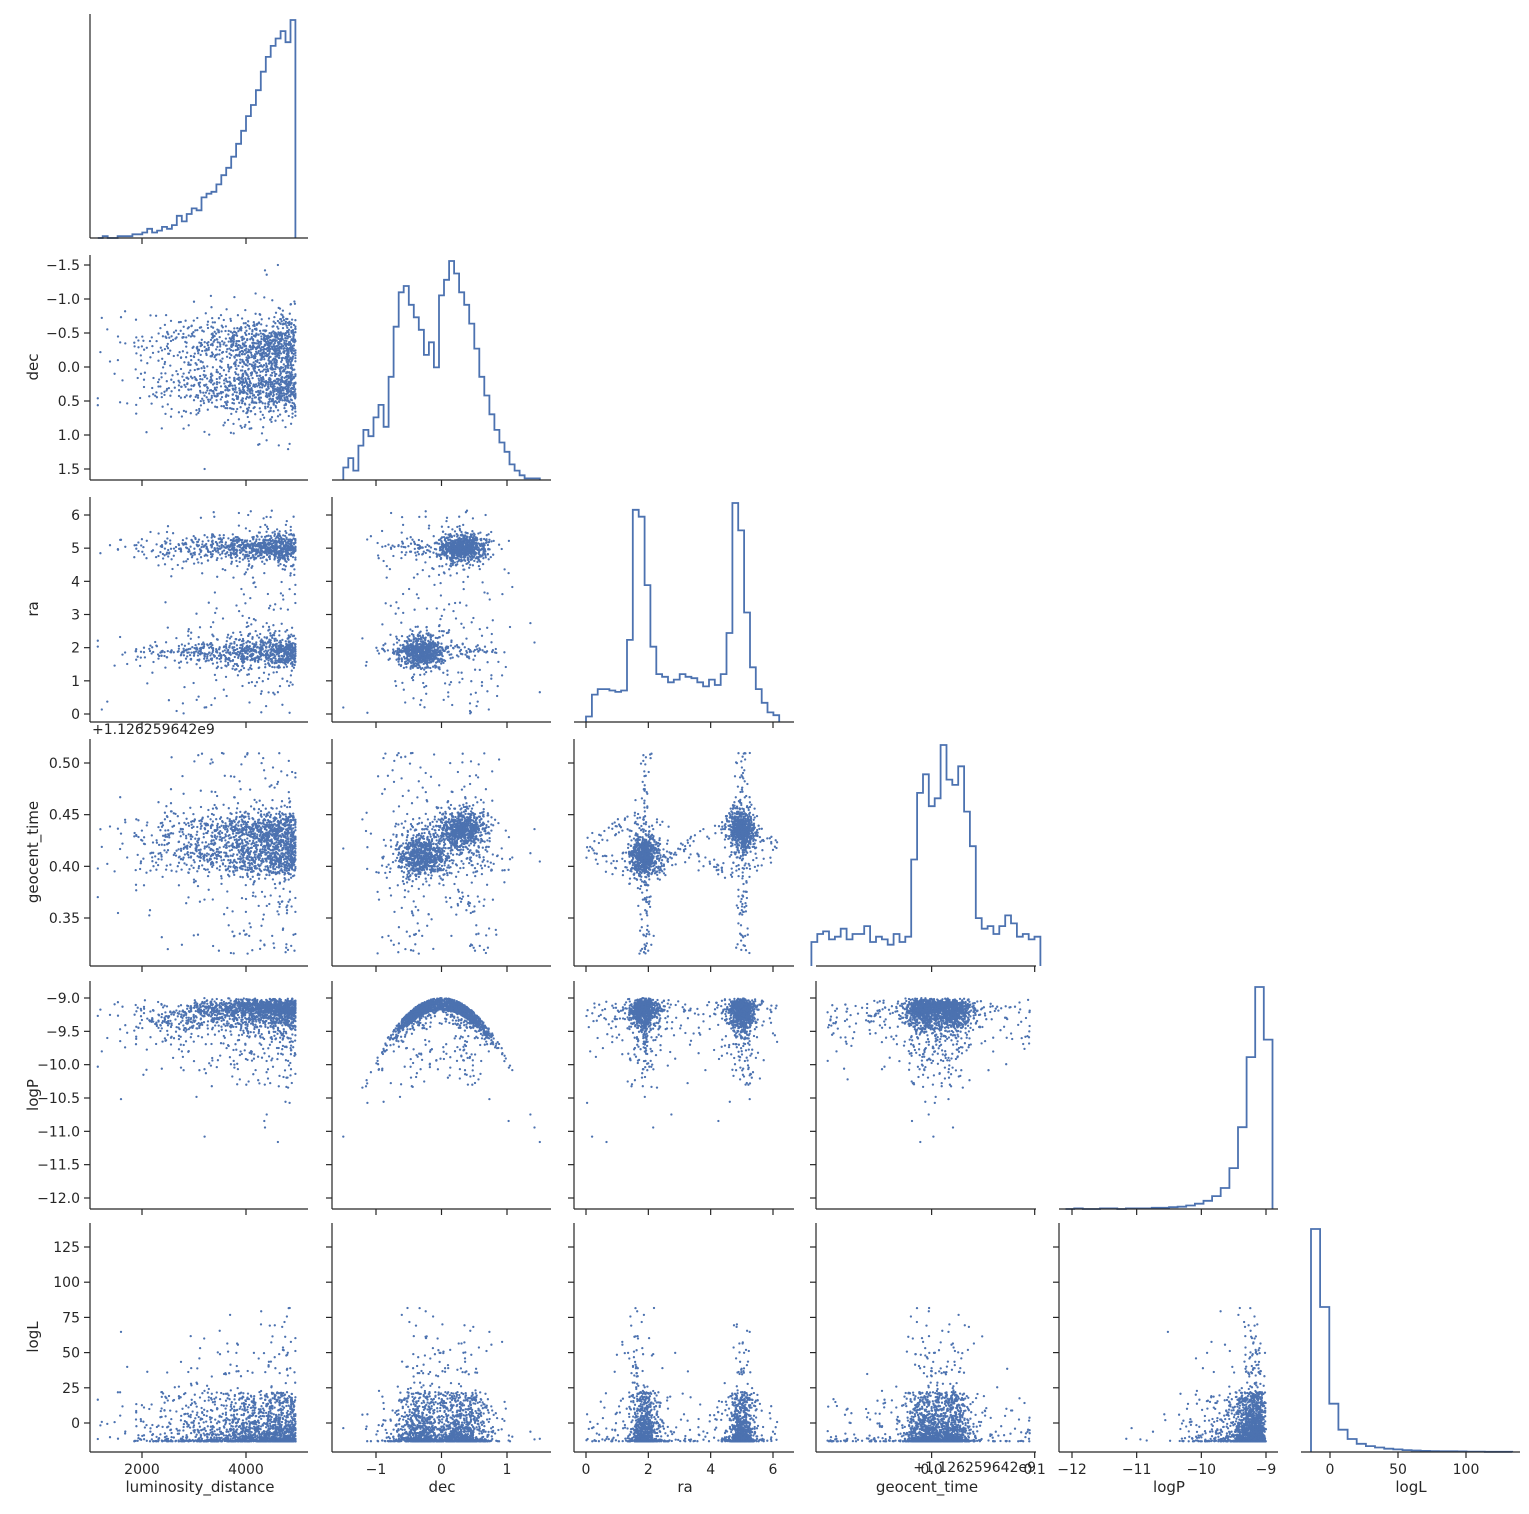 This screenshot has height=1514, width=1529. I want to click on panel-ra-vs-luminosity_distance, so click(199, 609).